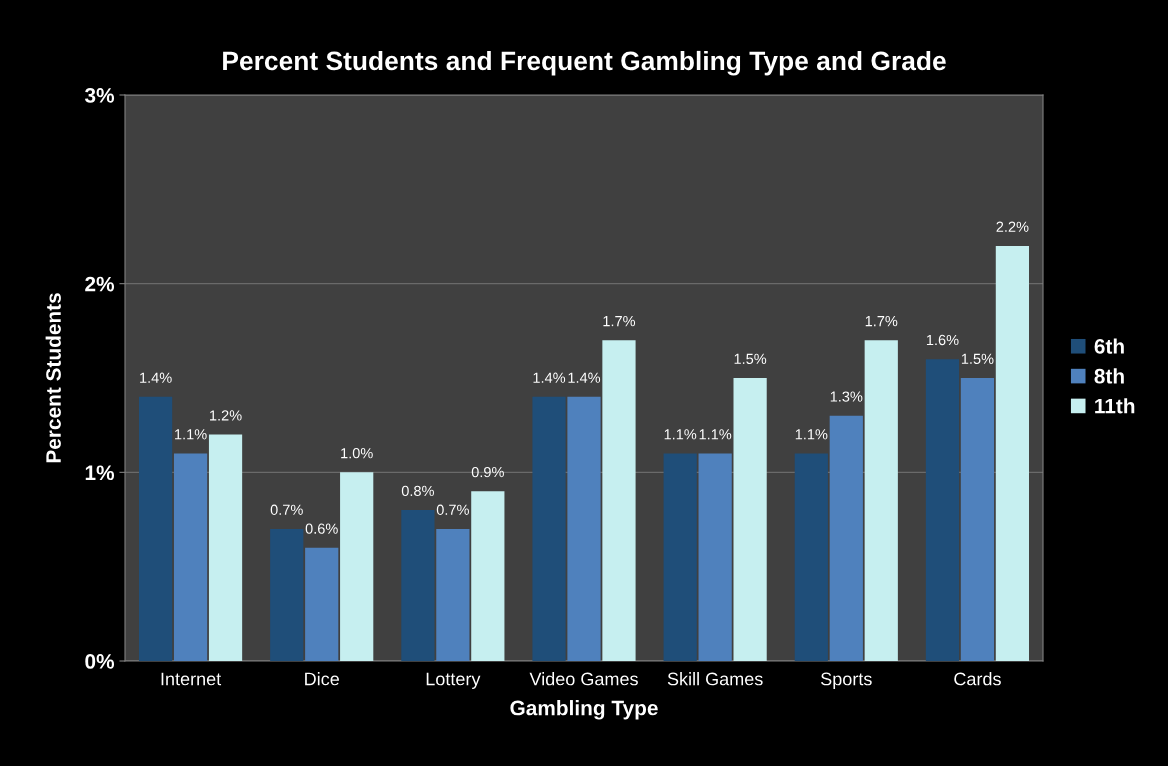  I want to click on y-tick-label: 2%, so click(100, 284).